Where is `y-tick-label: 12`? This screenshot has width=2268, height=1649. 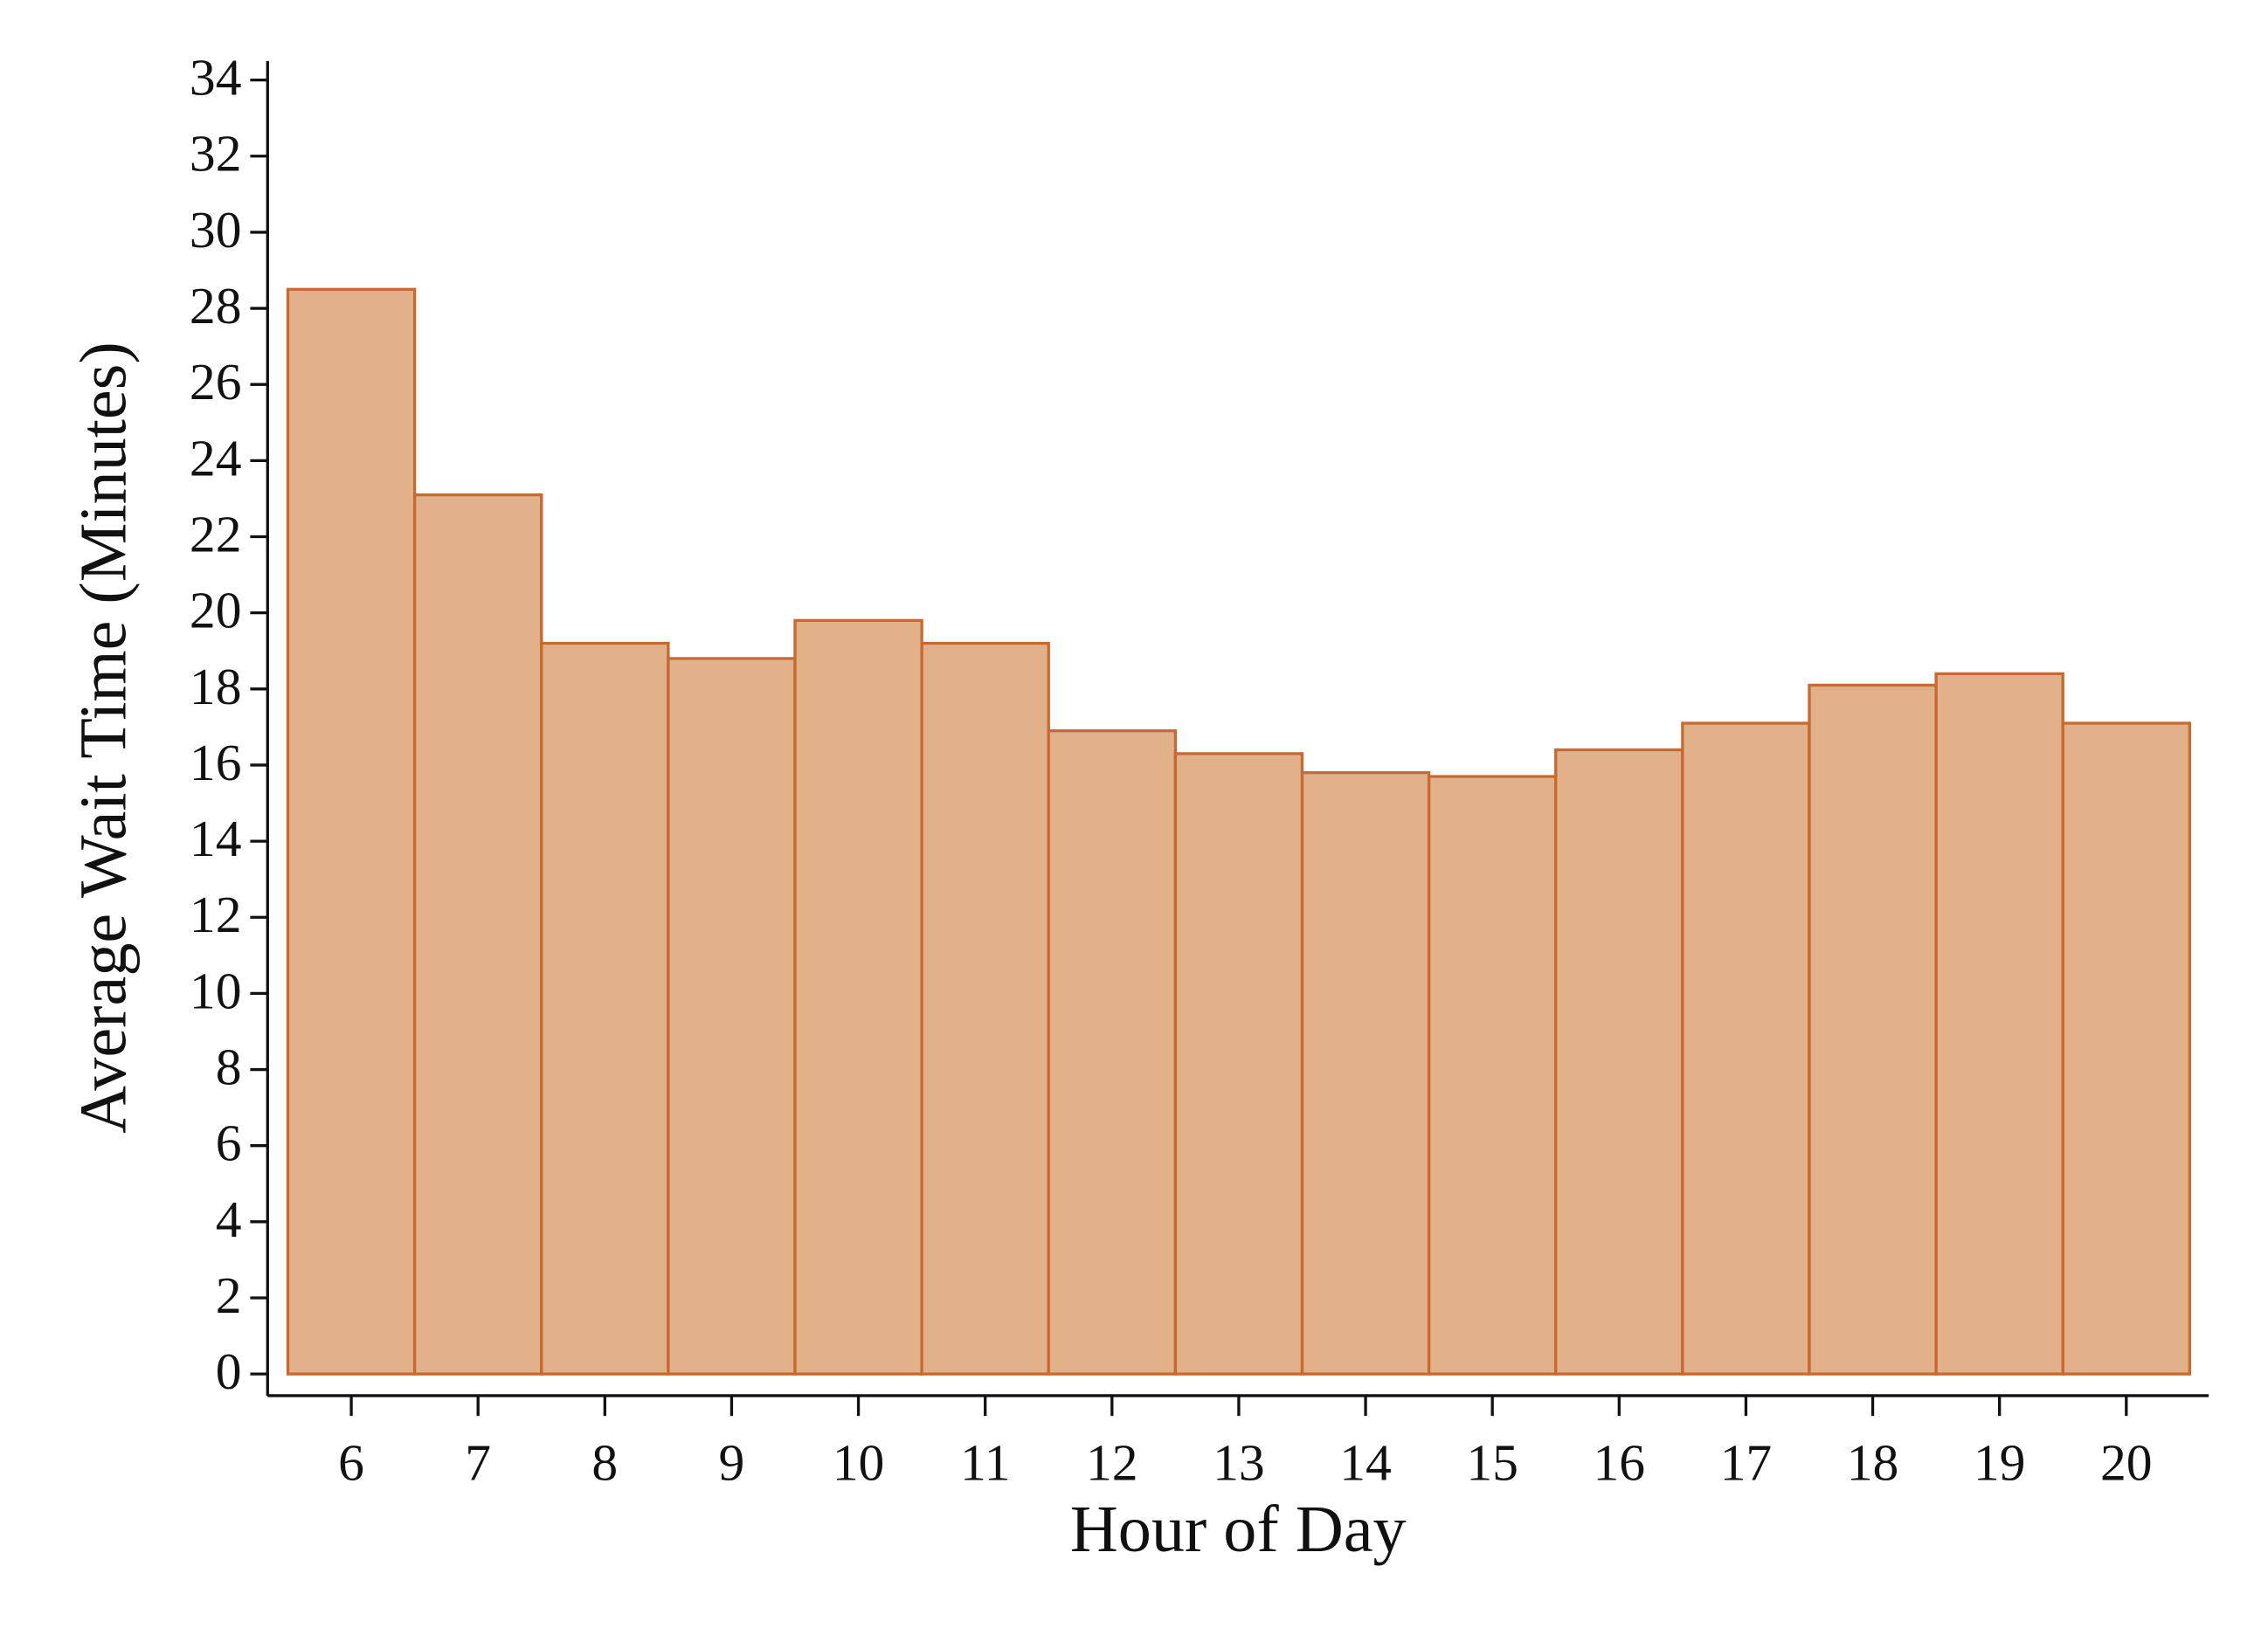
y-tick-label: 12 is located at coordinates (216, 914).